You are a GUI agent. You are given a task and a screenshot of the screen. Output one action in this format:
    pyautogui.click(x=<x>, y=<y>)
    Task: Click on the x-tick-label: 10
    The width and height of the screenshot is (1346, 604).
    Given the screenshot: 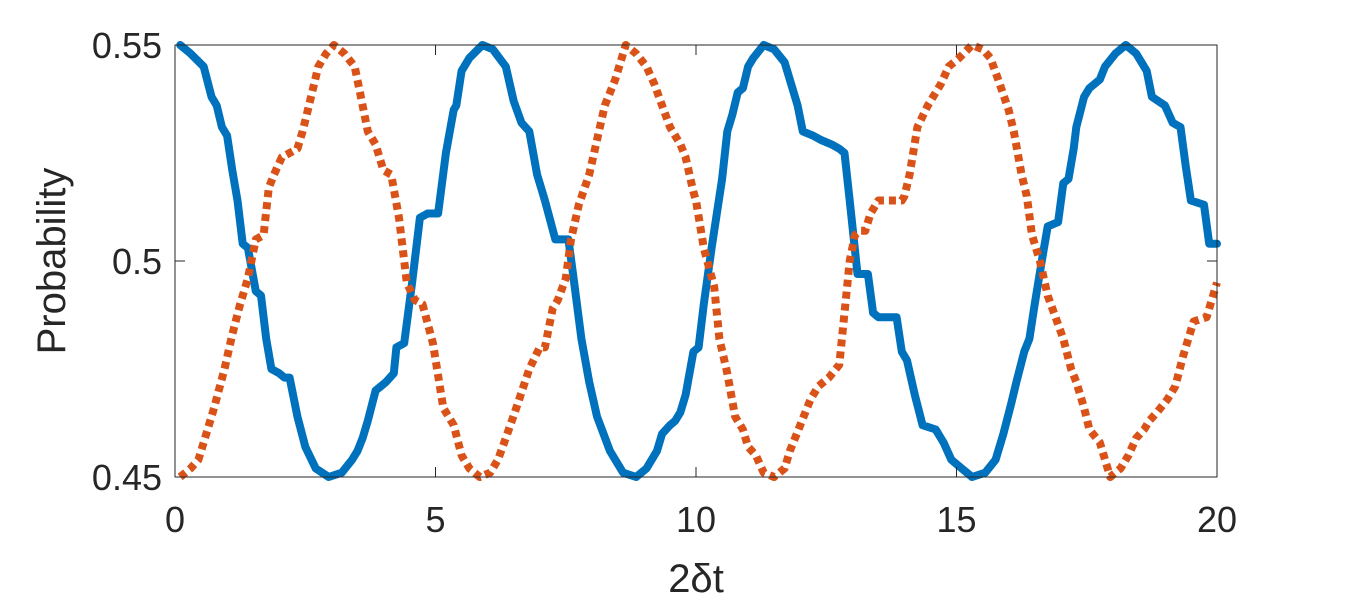 What is the action you would take?
    pyautogui.click(x=696, y=519)
    